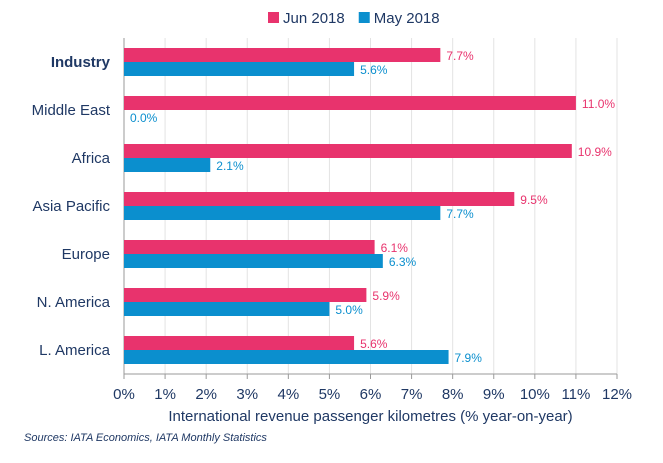 The image size is (663, 463). I want to click on x-tick-label: 2%, so click(206, 394).